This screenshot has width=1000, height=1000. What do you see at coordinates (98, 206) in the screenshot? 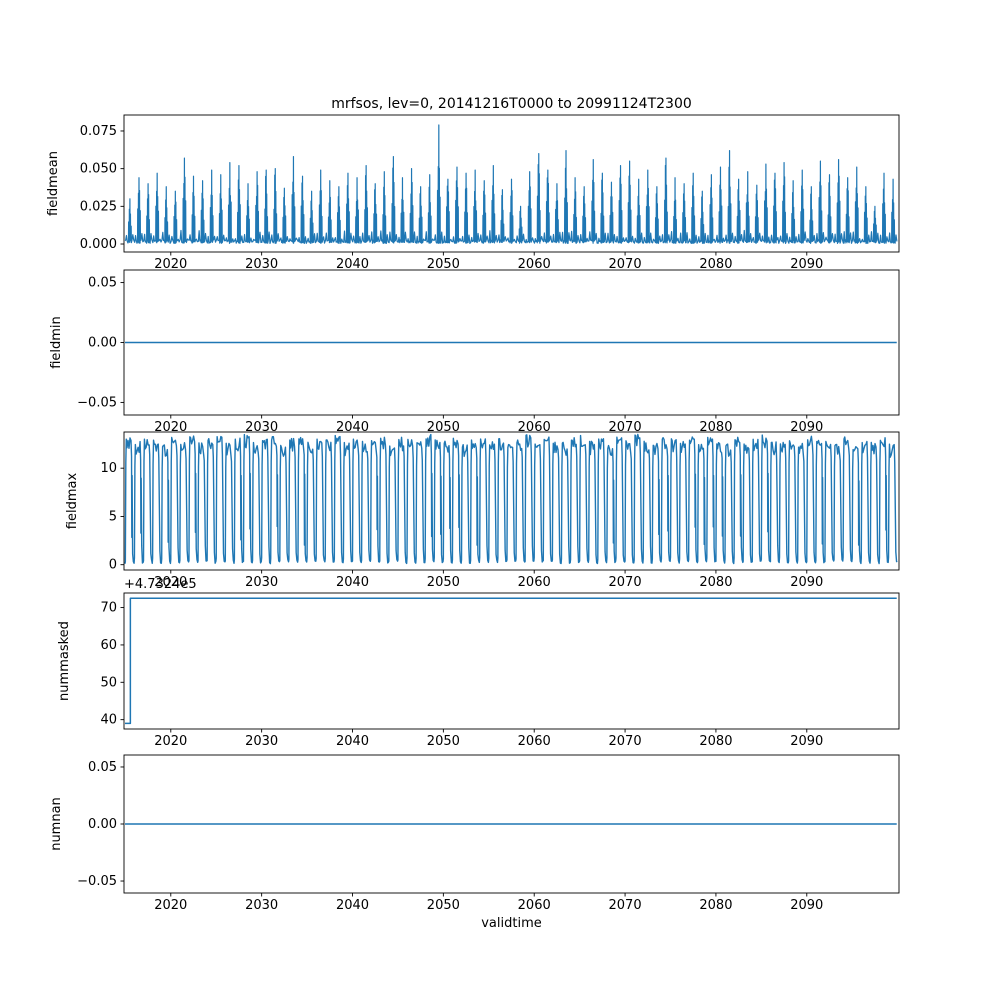
I see `y-tick-label: 0.025` at bounding box center [98, 206].